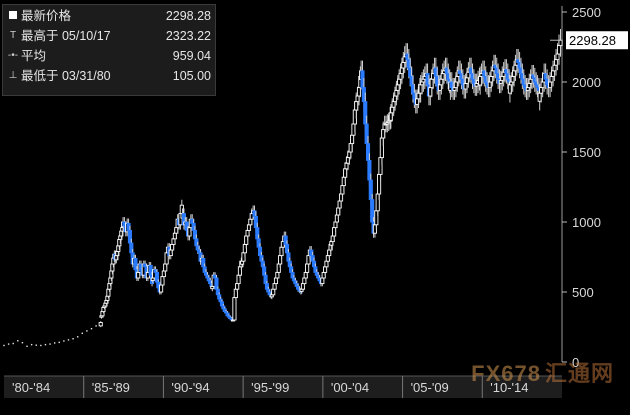  What do you see at coordinates (190, 387) in the screenshot?
I see `x-tick-label: '90-'94` at bounding box center [190, 387].